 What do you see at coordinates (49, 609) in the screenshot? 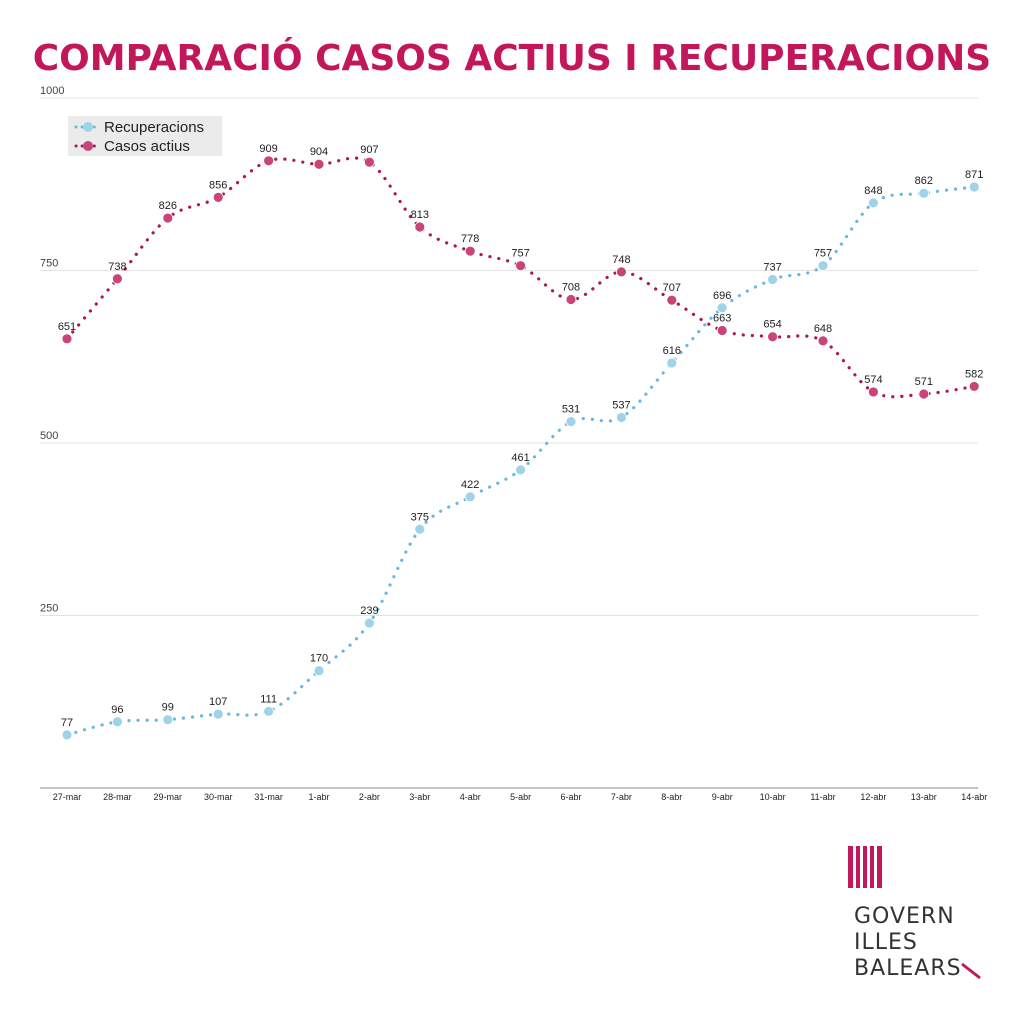
I see `y-tick-label: 250` at bounding box center [49, 609].